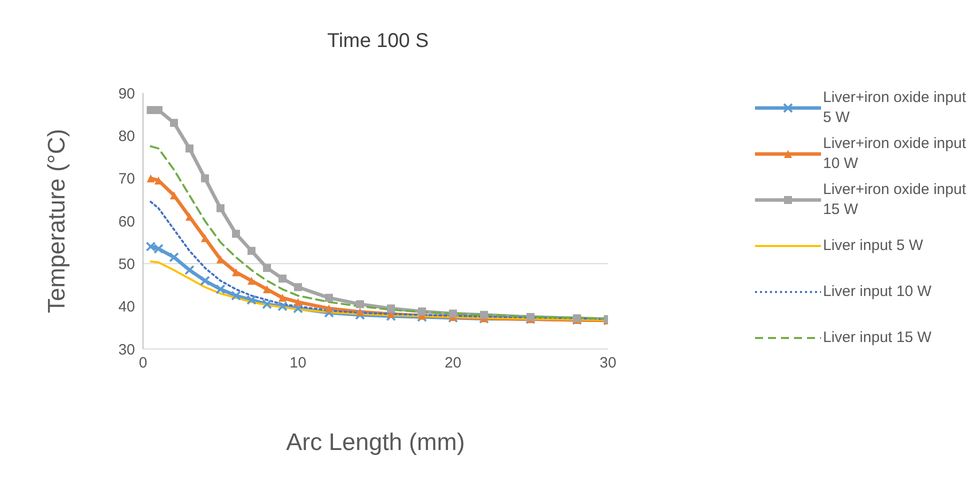 The height and width of the screenshot is (482, 972). I want to click on x-axis-title: Arc Length (mm), so click(375, 442).